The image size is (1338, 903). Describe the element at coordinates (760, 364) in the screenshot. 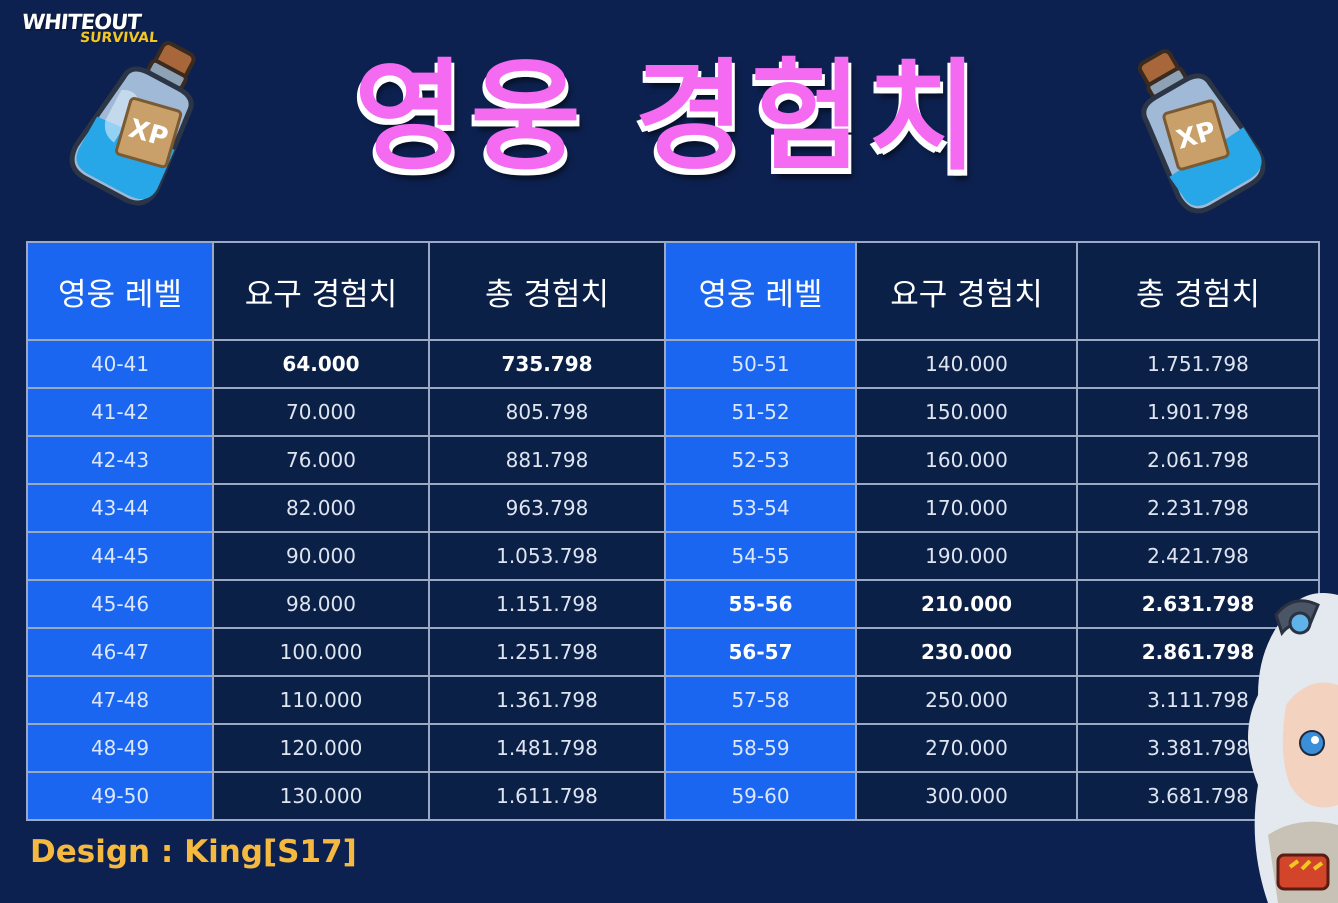

I see `level-cell: 50-51` at that location.